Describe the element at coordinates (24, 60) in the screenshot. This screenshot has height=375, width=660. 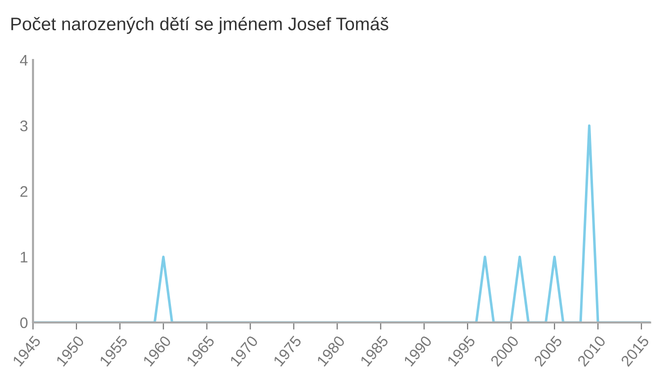
I see `y-tick-label: 4` at that location.